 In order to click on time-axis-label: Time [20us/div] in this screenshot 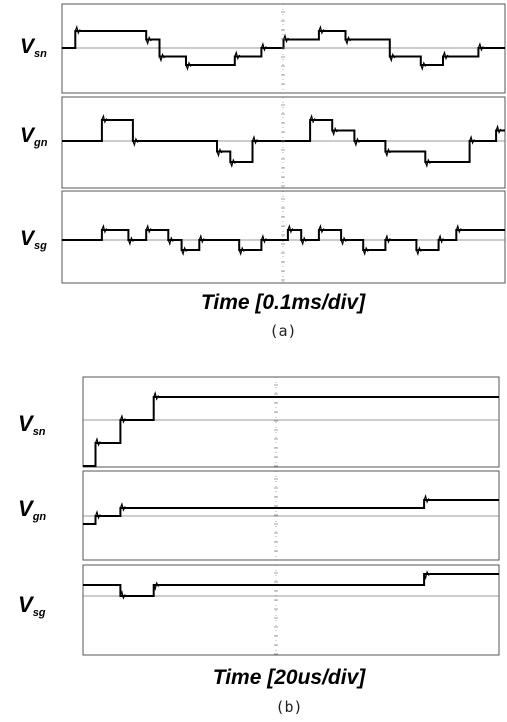, I will do `click(290, 677)`.